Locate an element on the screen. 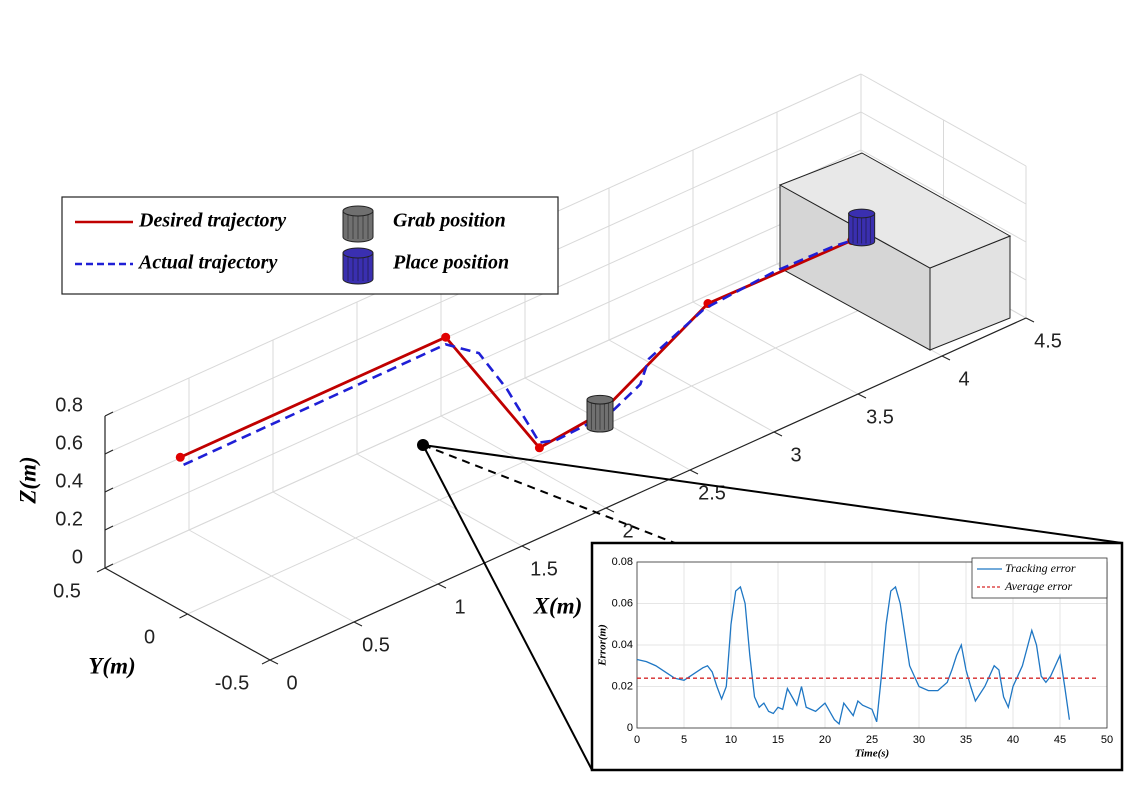 The height and width of the screenshot is (794, 1137). legend-label: Desired trajectory is located at coordinates (212, 221).